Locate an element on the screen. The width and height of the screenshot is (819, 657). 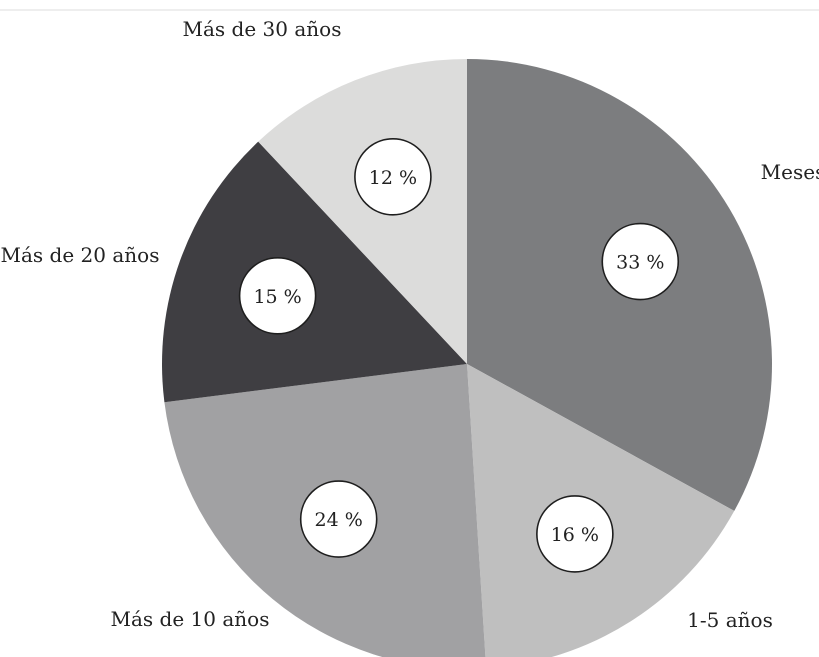
category-label-meses: Meses is located at coordinates (790, 172).